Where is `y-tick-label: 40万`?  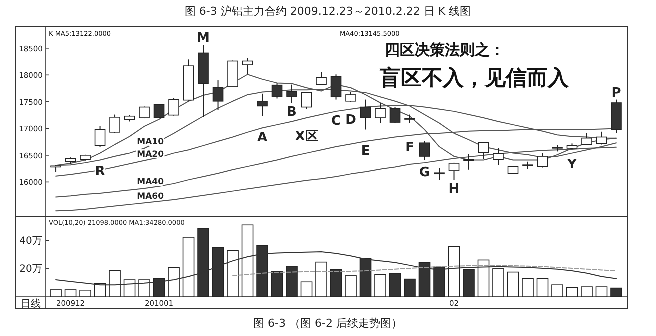
y-tick-label: 40万 is located at coordinates (31, 241).